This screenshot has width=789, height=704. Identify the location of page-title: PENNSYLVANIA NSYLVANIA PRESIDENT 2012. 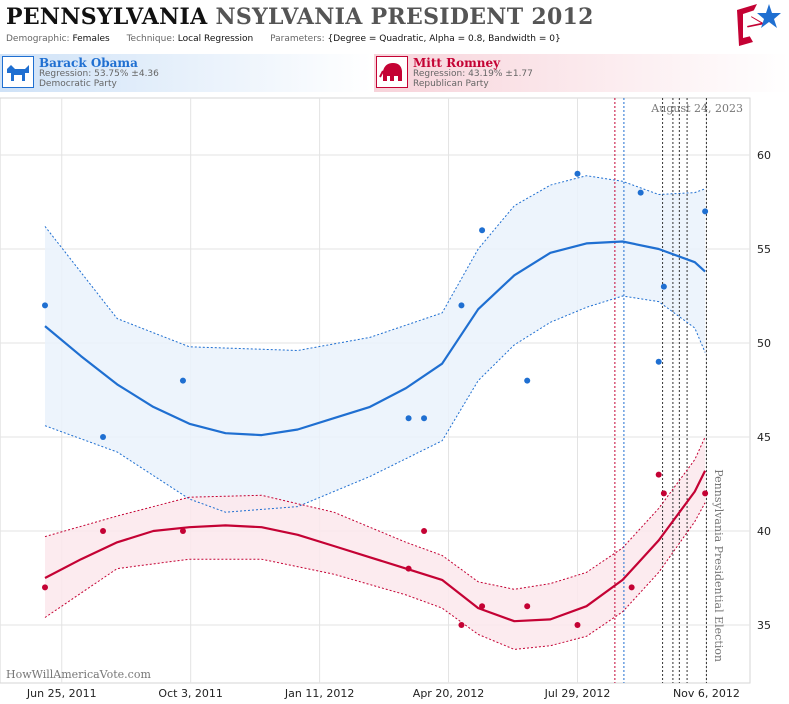
(300, 17).